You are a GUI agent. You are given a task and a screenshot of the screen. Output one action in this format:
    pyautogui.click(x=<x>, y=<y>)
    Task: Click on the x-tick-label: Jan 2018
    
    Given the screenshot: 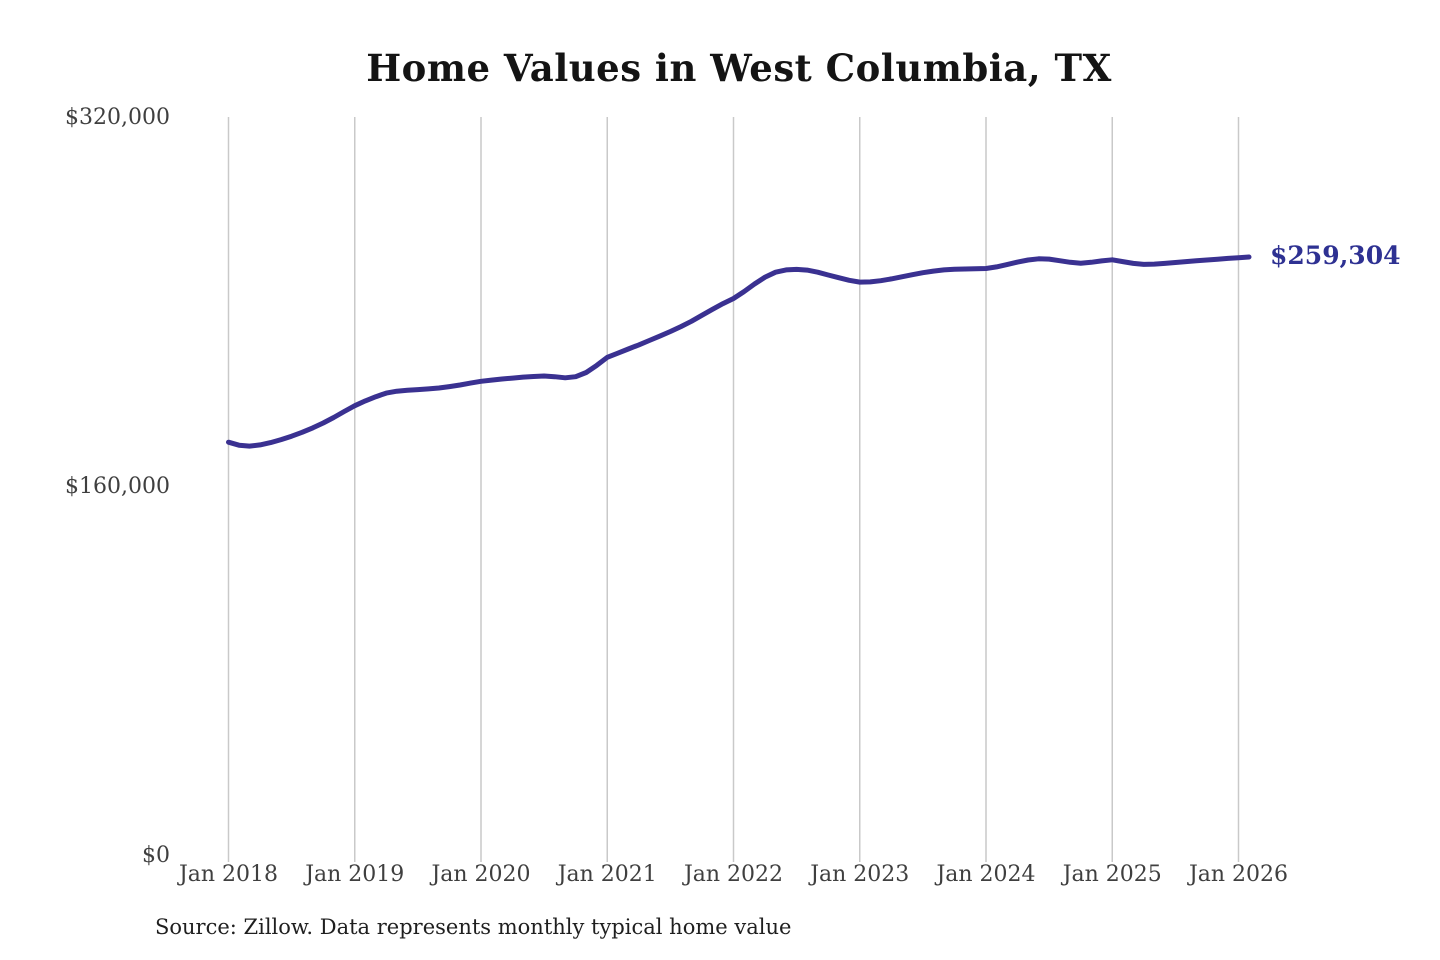 What is the action you would take?
    pyautogui.click(x=227, y=874)
    